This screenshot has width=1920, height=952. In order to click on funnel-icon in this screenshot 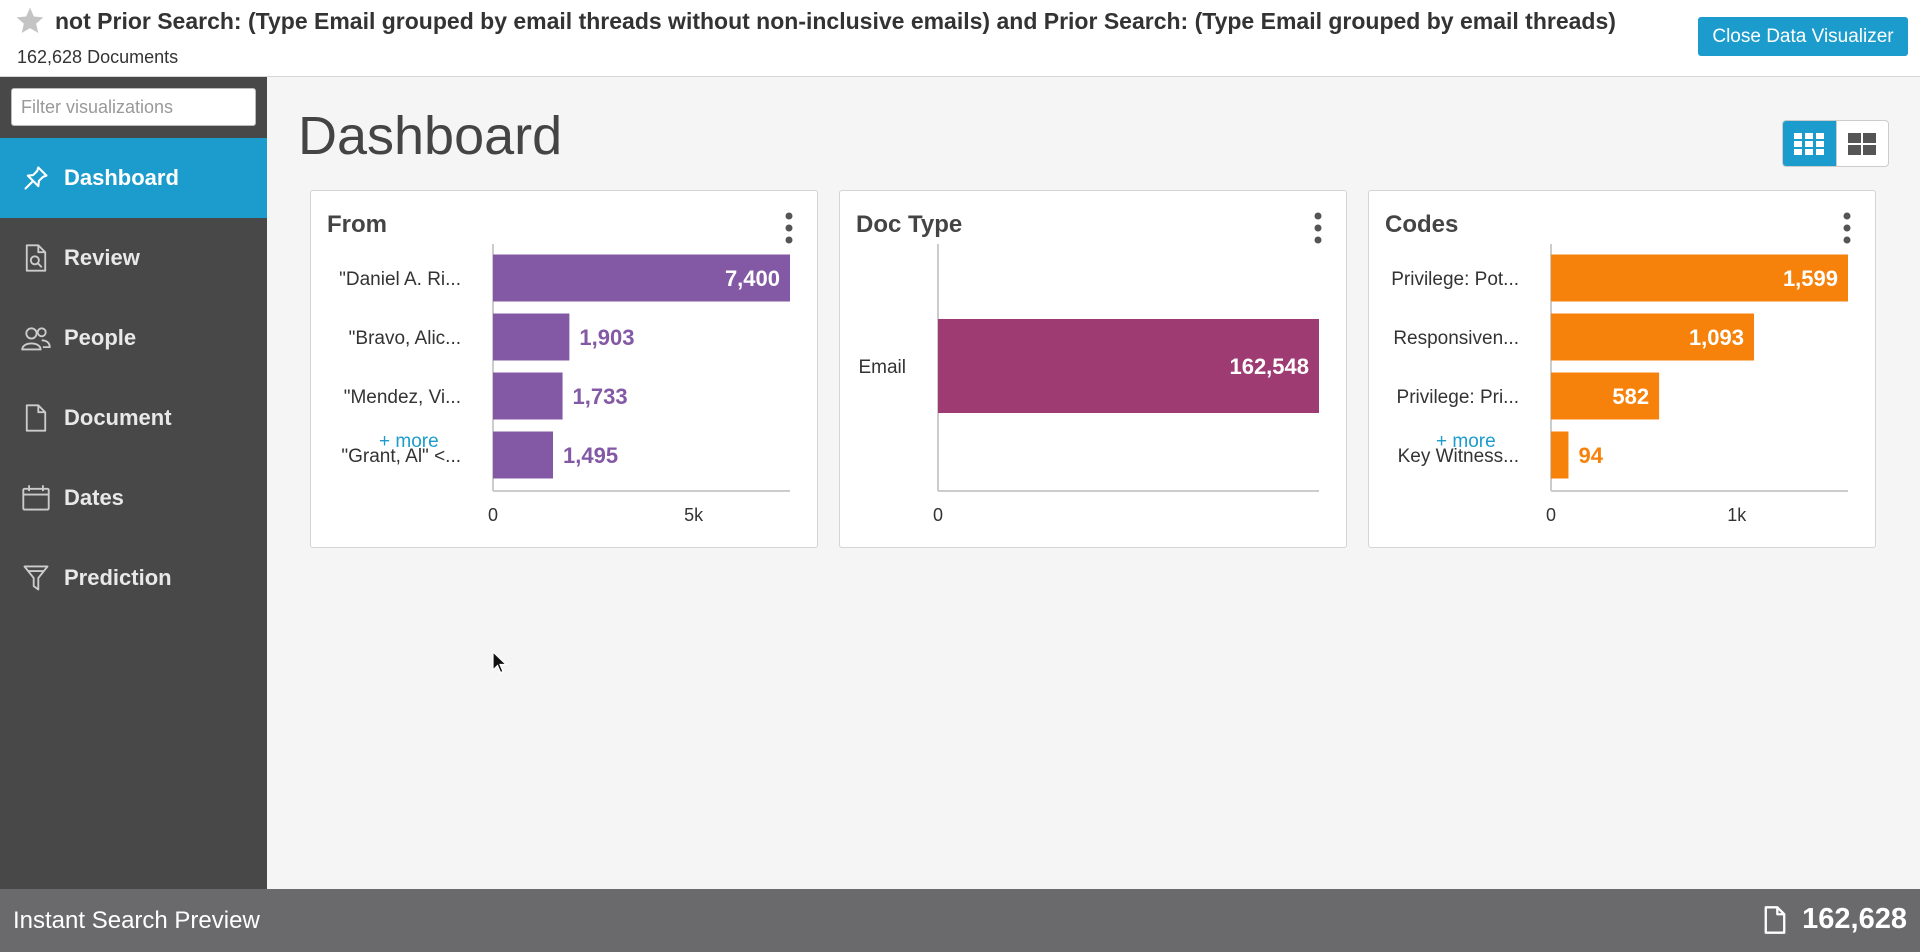, I will do `click(36, 578)`.